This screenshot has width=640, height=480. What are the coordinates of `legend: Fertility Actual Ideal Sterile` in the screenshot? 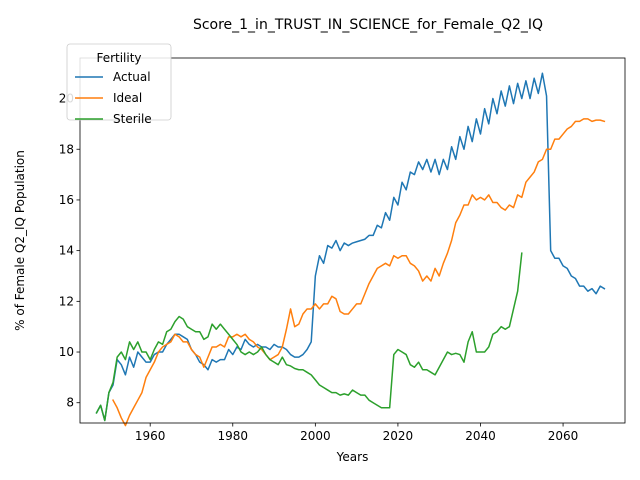 It's located at (119, 84).